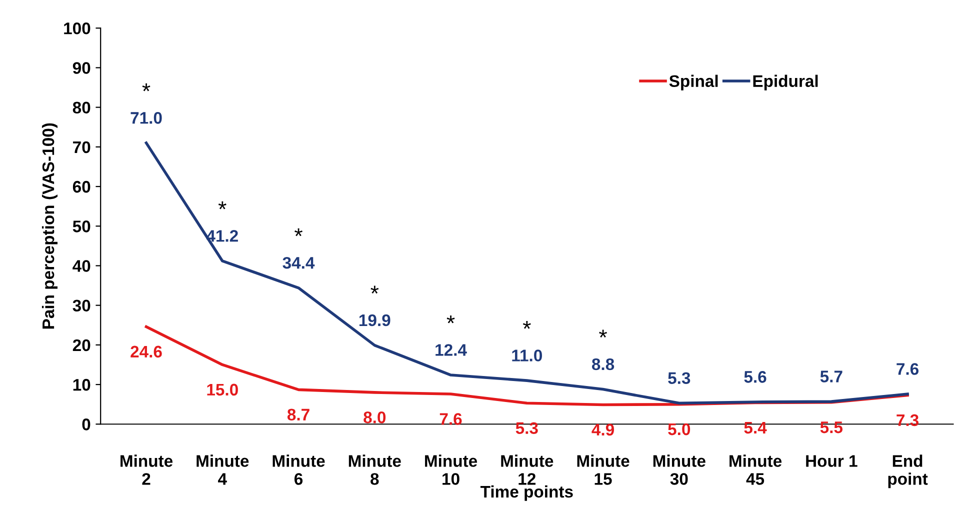 The height and width of the screenshot is (511, 958). What do you see at coordinates (908, 471) in the screenshot?
I see `x-tick-label: End point` at bounding box center [908, 471].